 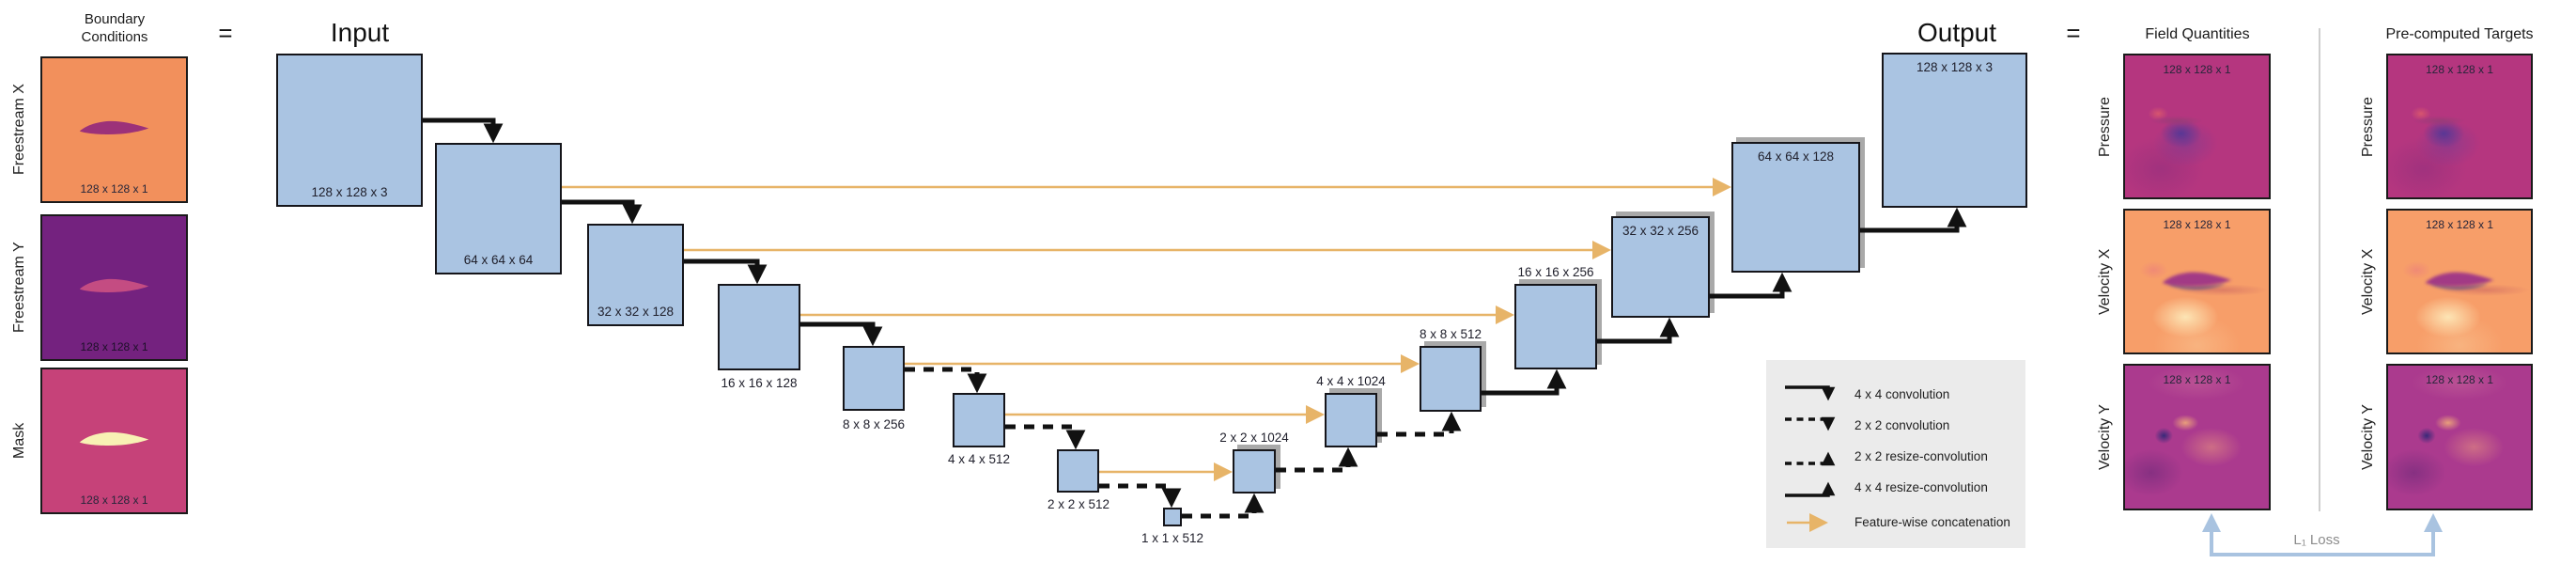 I want to click on column-divider, so click(x=2319, y=269).